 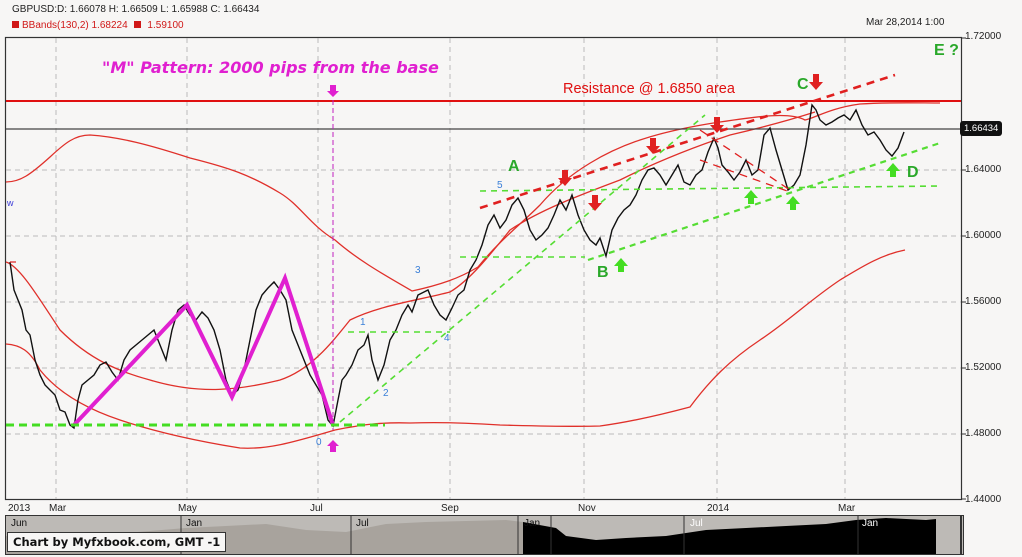 What do you see at coordinates (203, 349) in the screenshot?
I see `m-pattern-line` at bounding box center [203, 349].